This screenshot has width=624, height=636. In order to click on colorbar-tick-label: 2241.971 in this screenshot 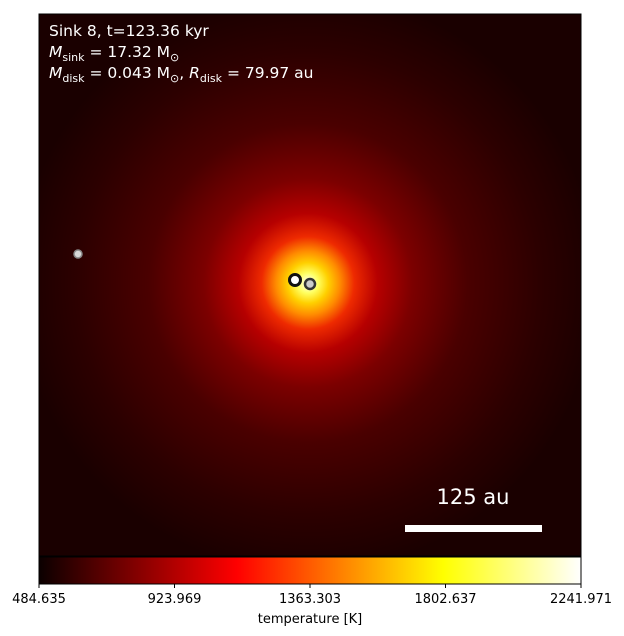, I will do `click(581, 599)`.